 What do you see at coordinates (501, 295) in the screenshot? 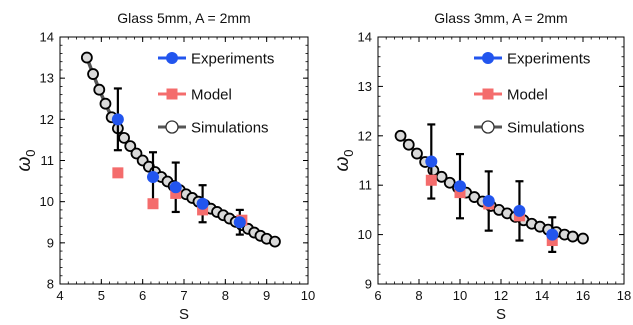
I see `x-tick-label: 12` at bounding box center [501, 295].